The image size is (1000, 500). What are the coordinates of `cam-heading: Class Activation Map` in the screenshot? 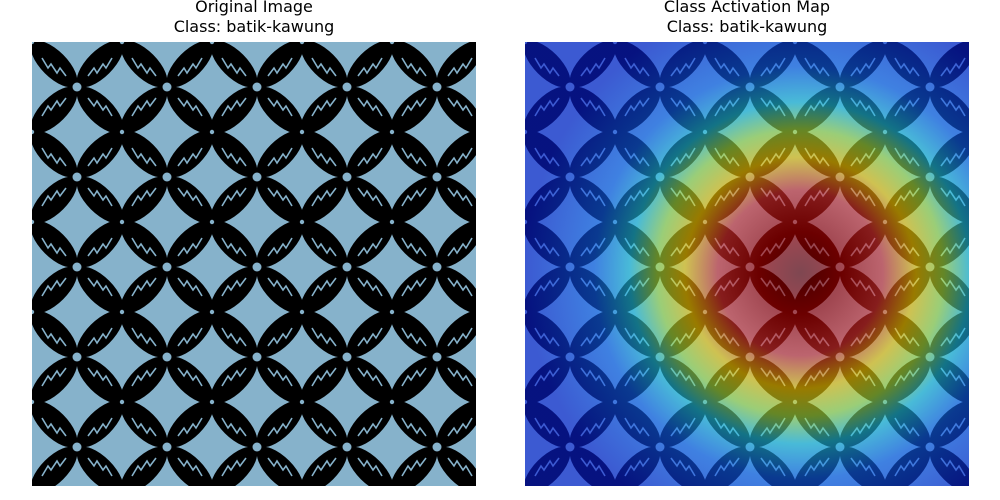 It's located at (747, 8).